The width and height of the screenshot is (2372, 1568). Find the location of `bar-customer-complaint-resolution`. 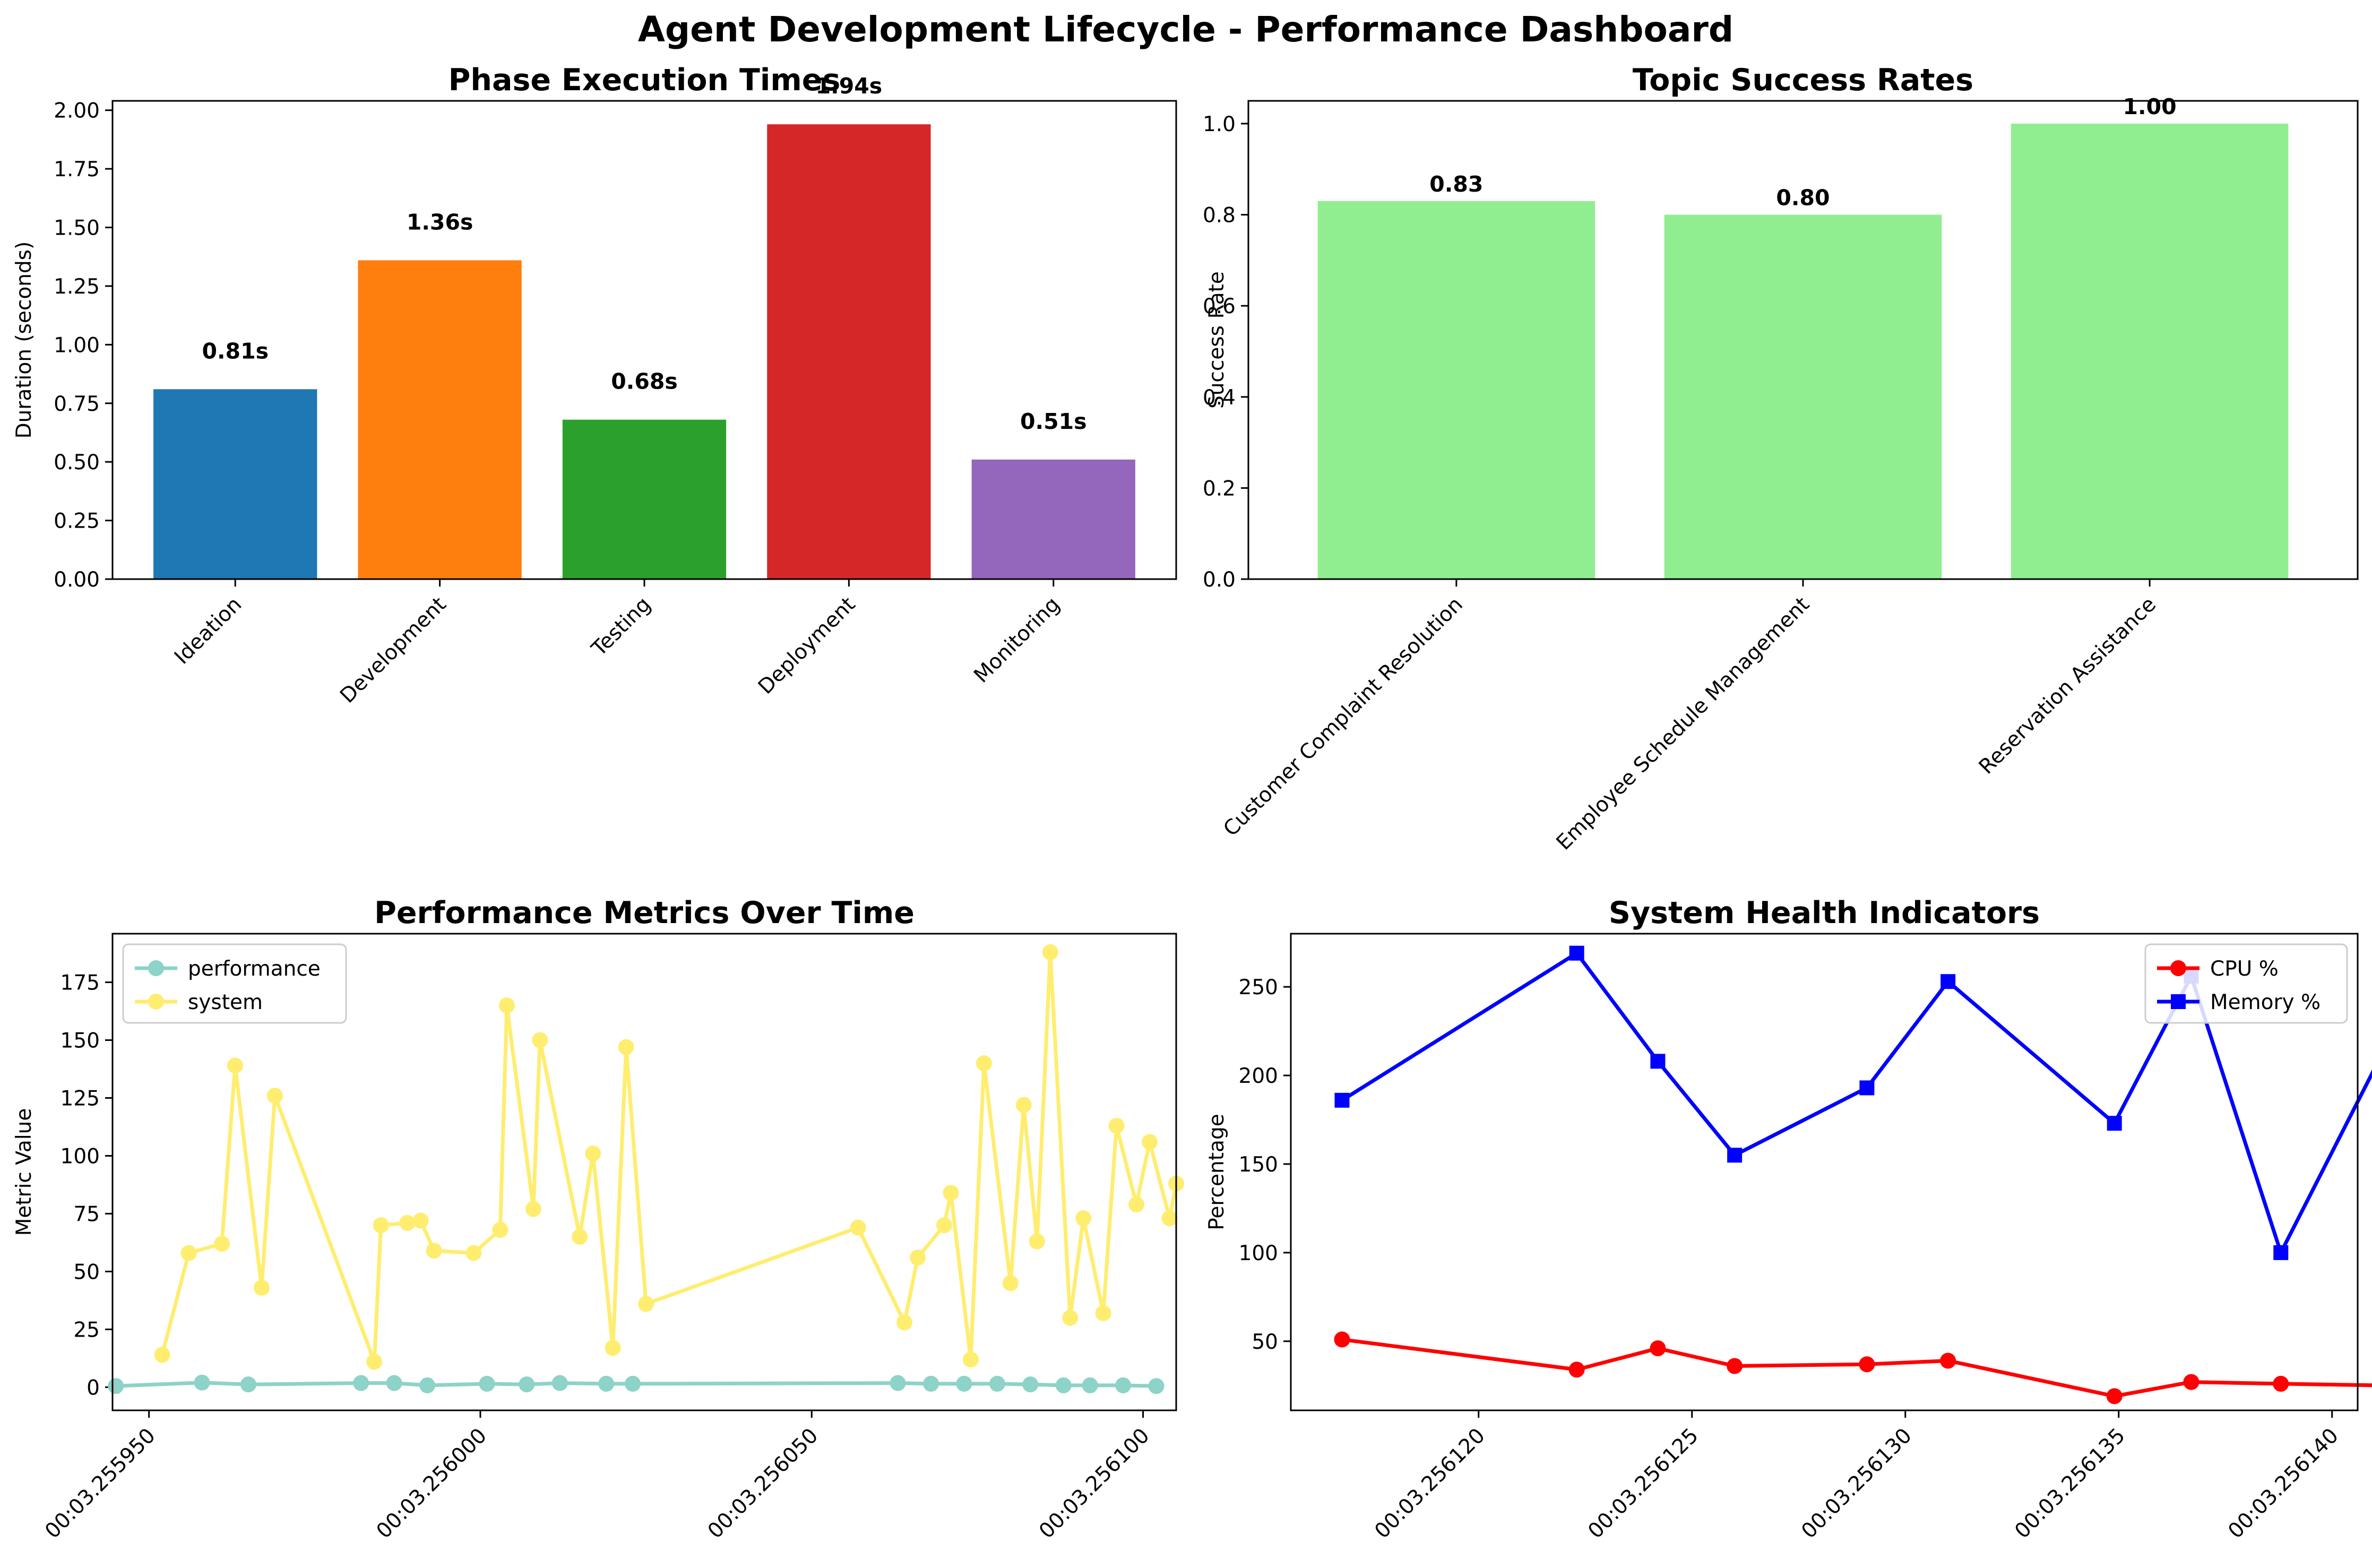

bar-customer-complaint-resolution is located at coordinates (1456, 390).